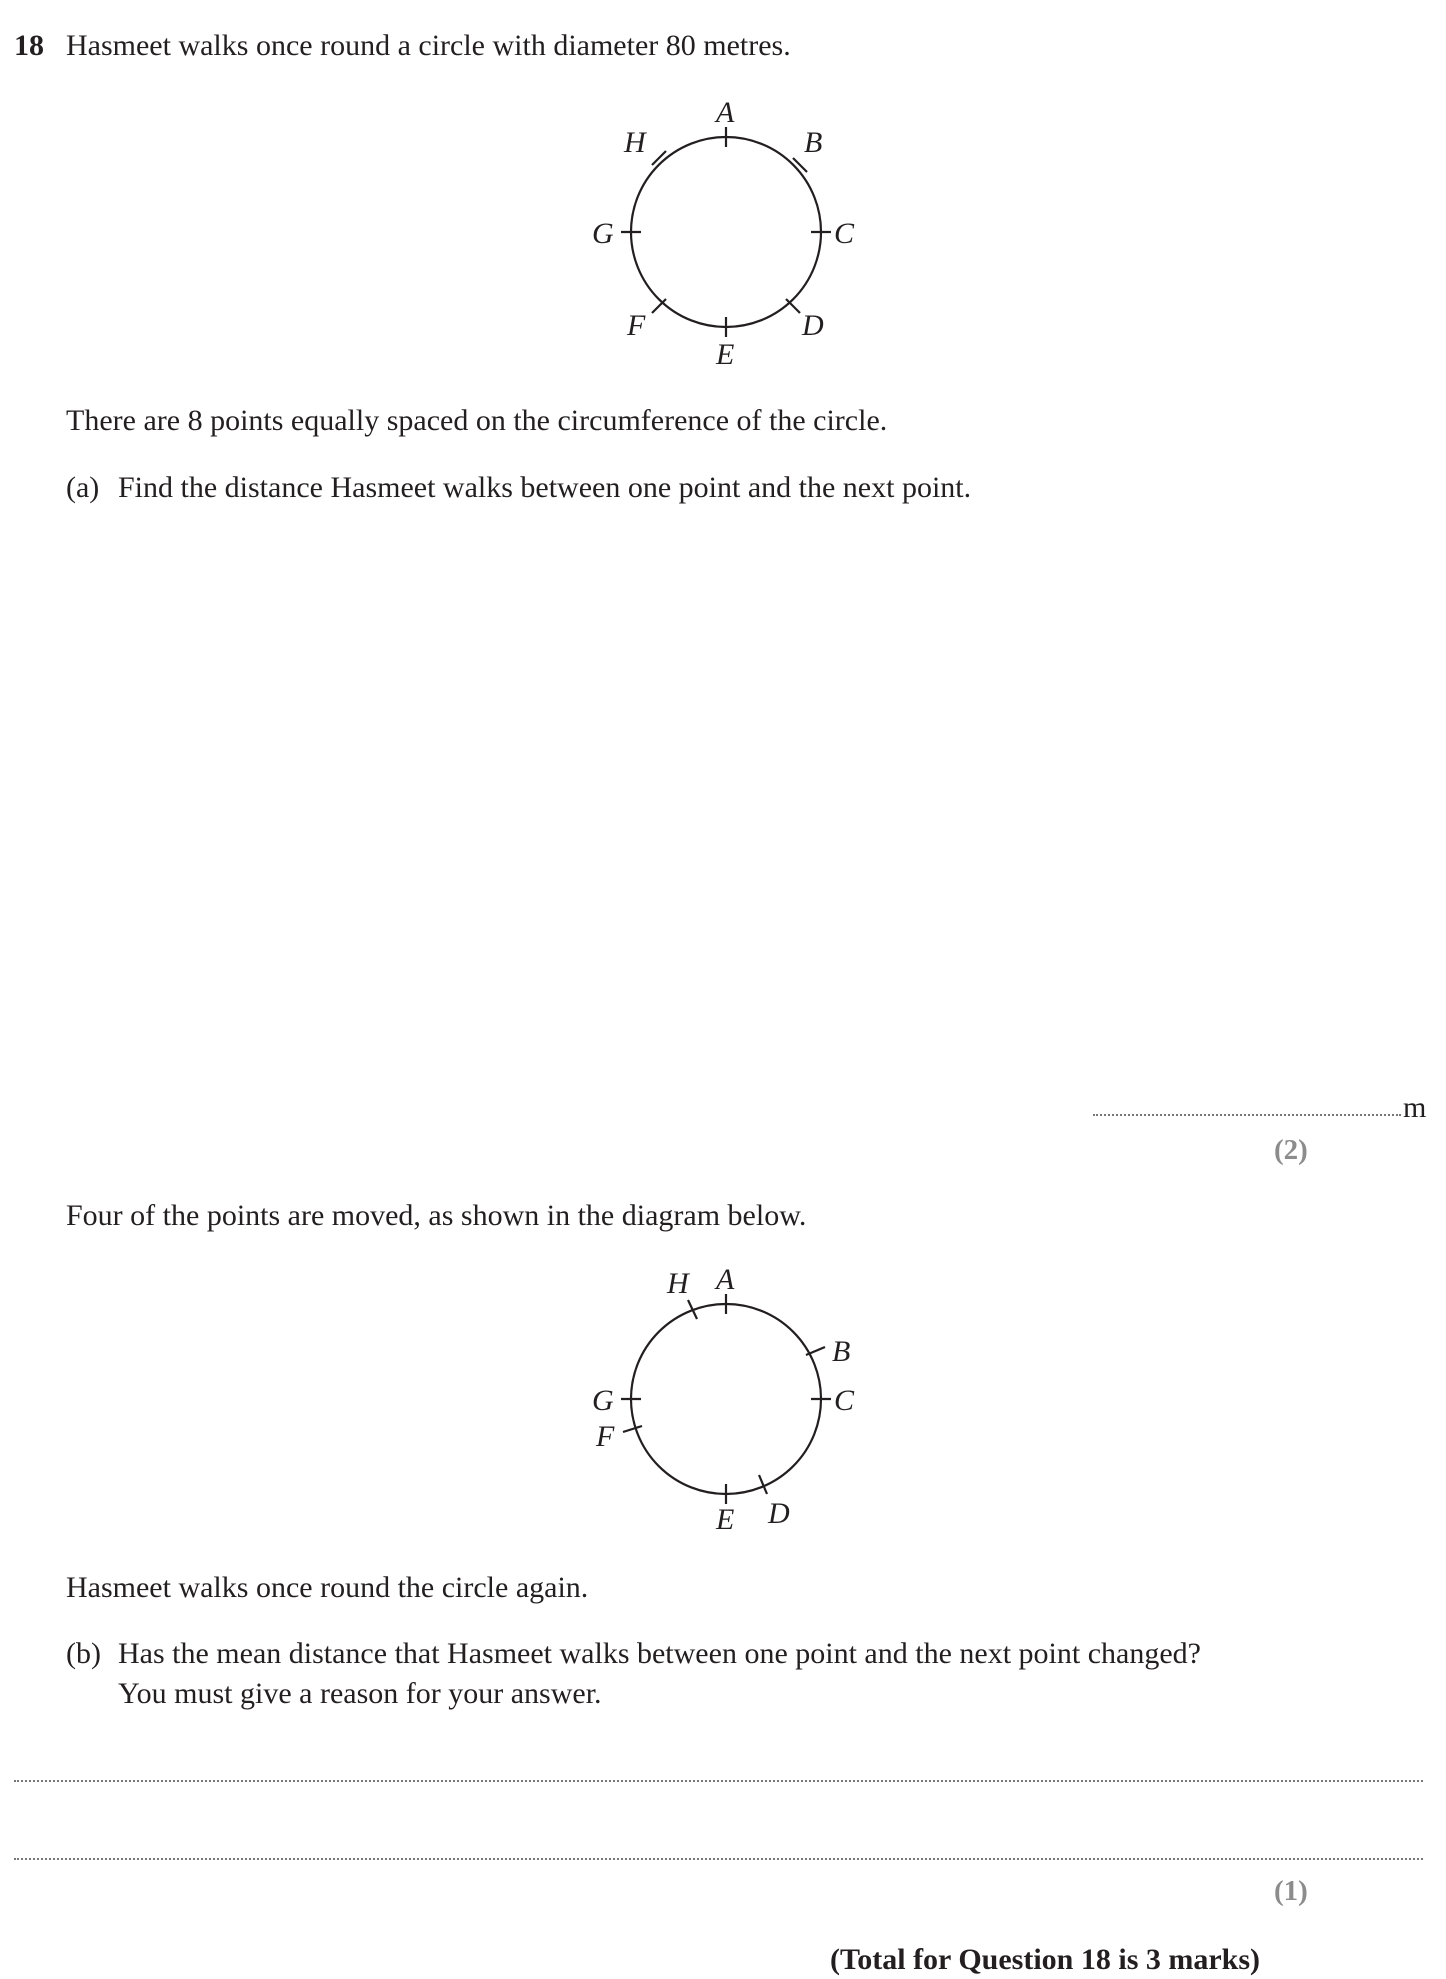 The width and height of the screenshot is (1446, 1979). What do you see at coordinates (724, 354) in the screenshot?
I see `point-label-e: E` at bounding box center [724, 354].